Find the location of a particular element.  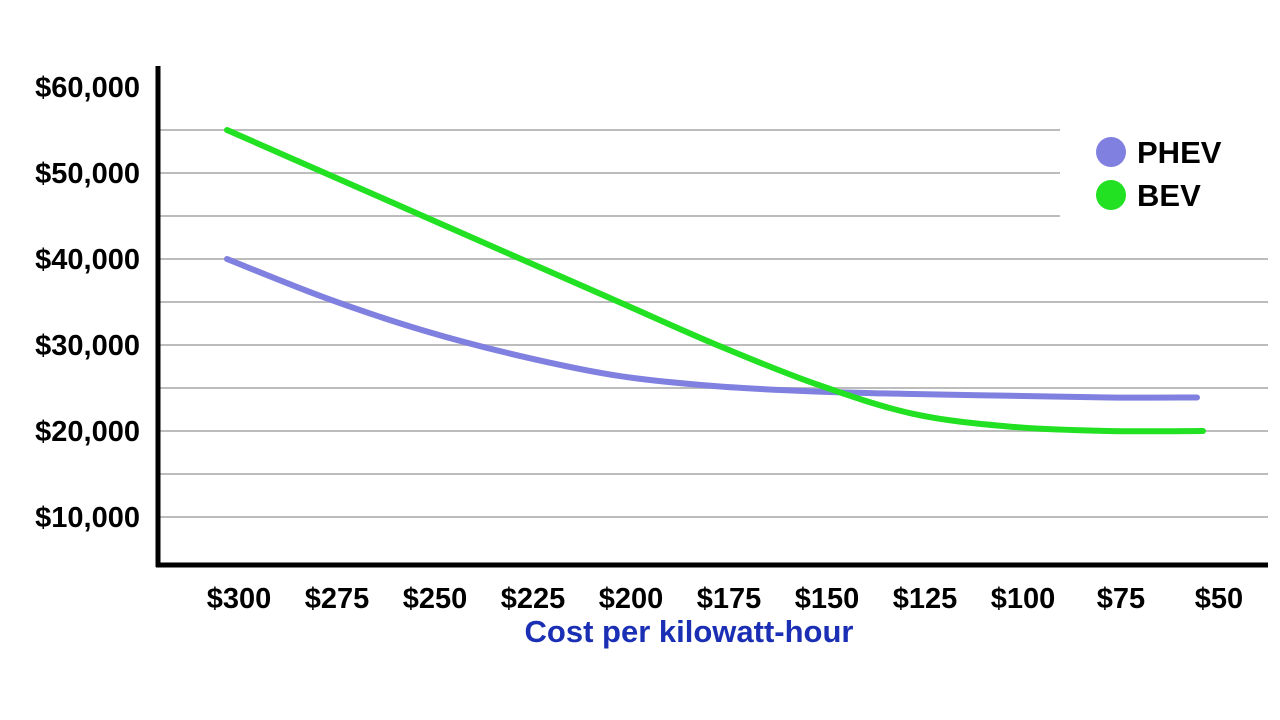

x-tick-label: $100 is located at coordinates (1023, 599).